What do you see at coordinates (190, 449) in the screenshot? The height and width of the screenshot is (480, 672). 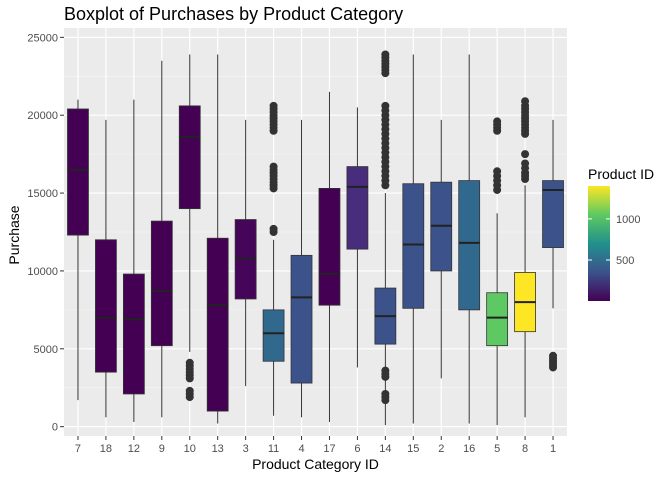 I see `x-tick-label: 10` at bounding box center [190, 449].